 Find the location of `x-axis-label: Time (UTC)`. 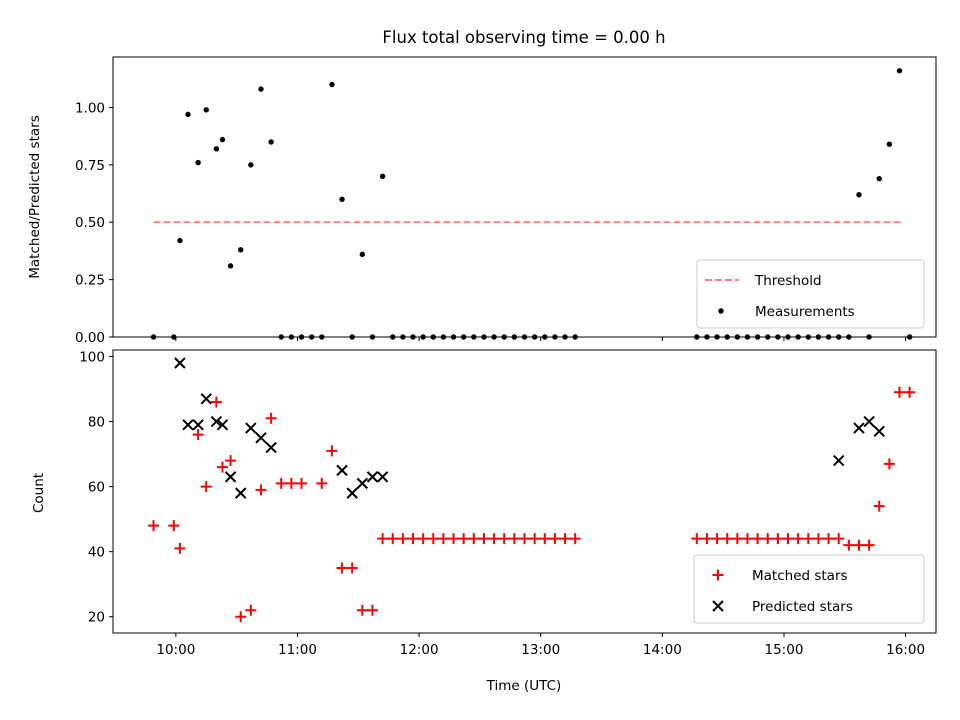

x-axis-label: Time (UTC) is located at coordinates (524, 686).